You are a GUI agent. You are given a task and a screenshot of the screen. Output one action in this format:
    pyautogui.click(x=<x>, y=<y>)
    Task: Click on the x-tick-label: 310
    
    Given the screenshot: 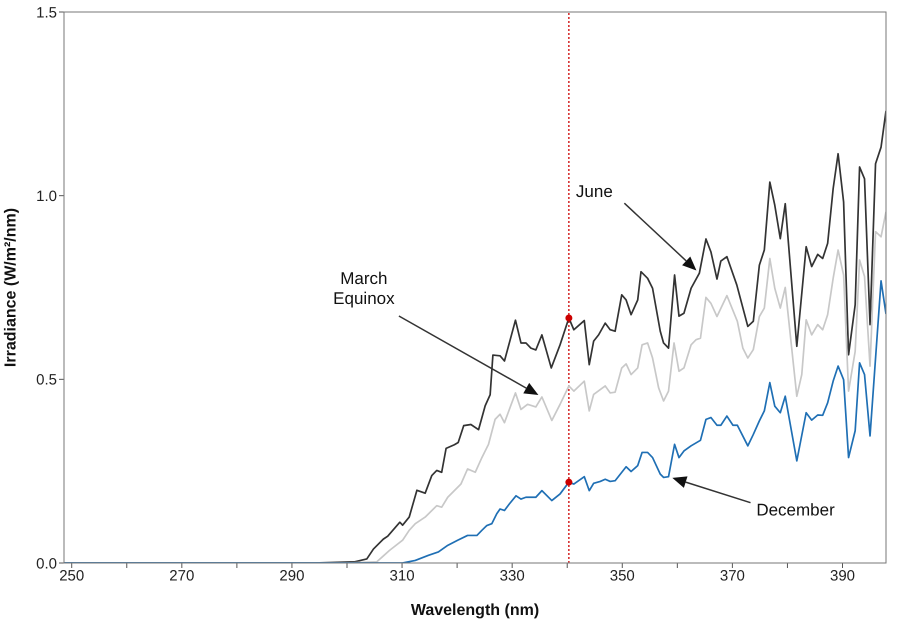 What is the action you would take?
    pyautogui.click(x=402, y=576)
    